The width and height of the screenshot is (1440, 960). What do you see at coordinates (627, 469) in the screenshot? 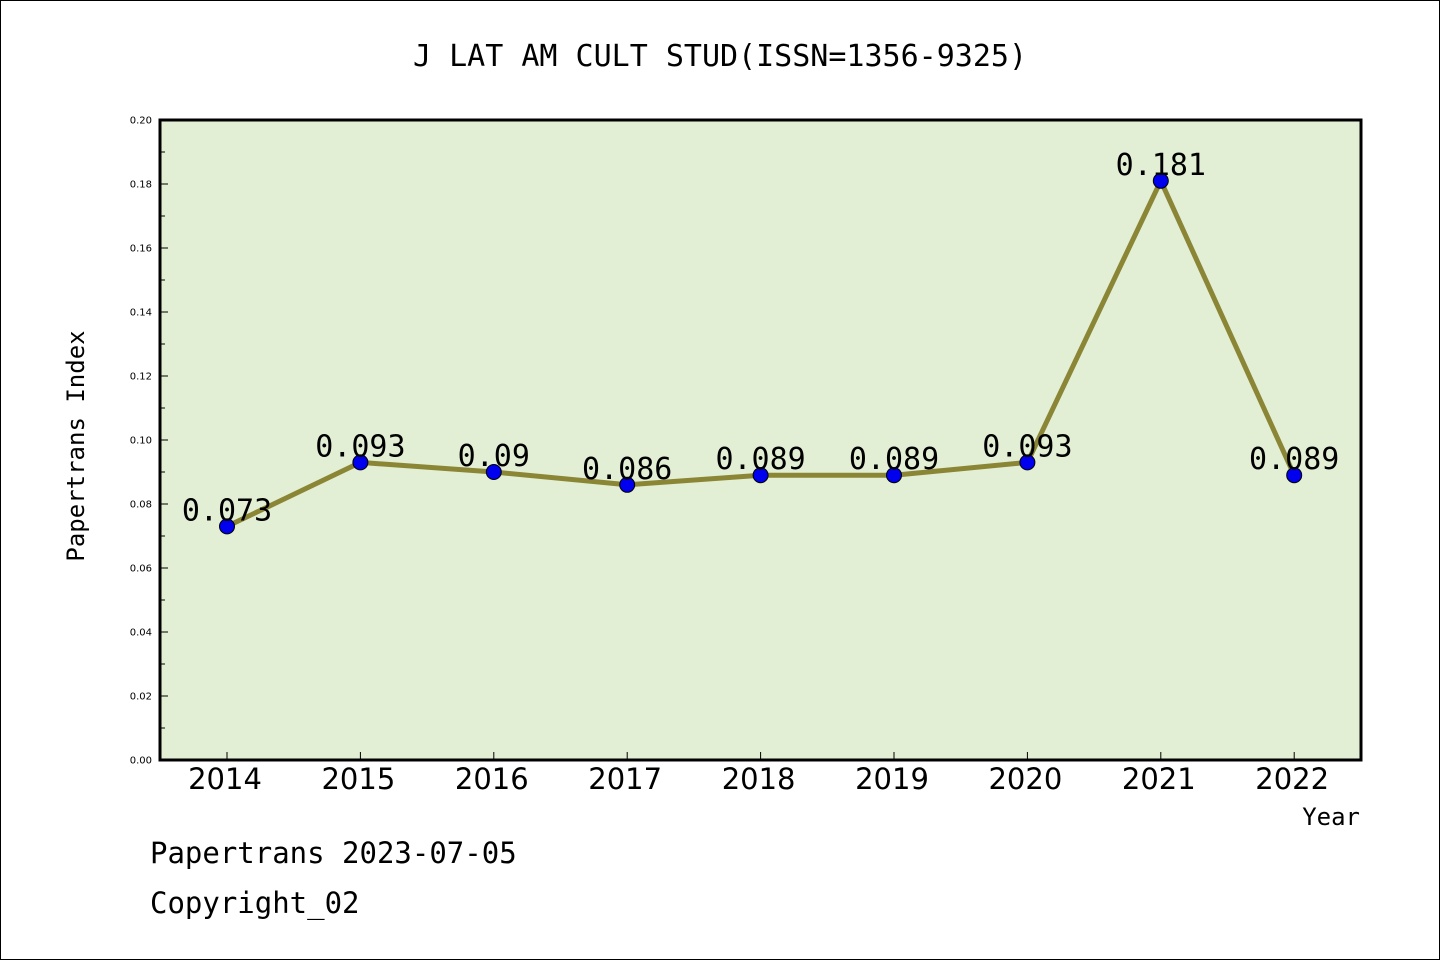
I see `data-label: 0.086` at bounding box center [627, 469].